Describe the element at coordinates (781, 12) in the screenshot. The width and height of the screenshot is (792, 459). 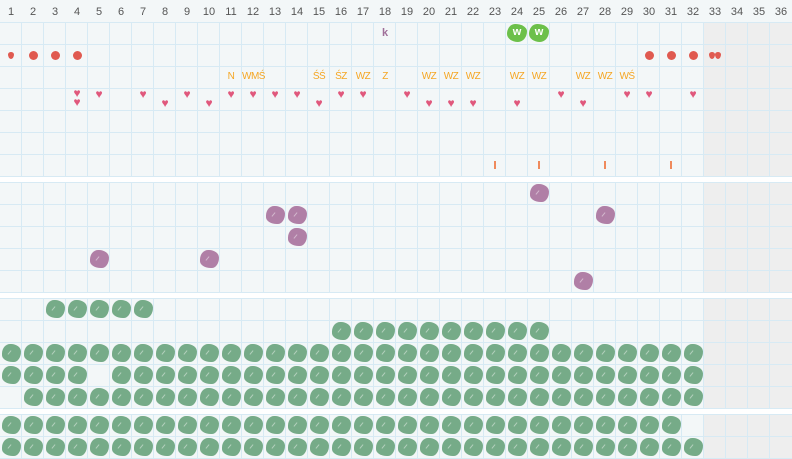
I see `column-header: 36` at that location.